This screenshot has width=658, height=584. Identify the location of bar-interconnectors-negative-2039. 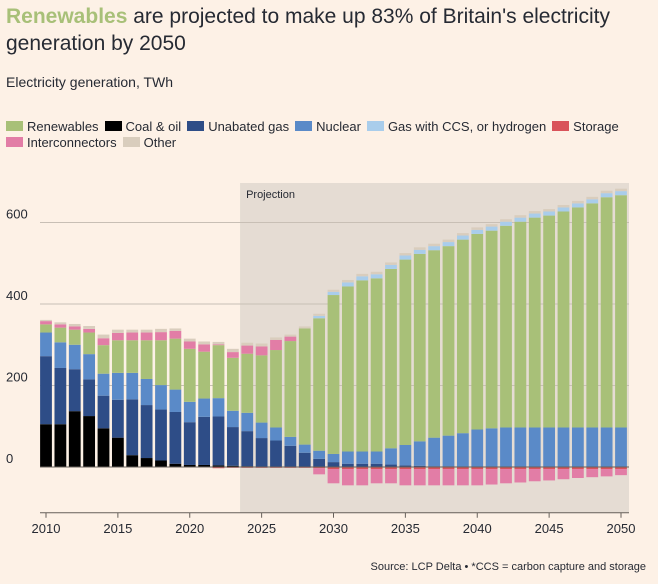
(462, 477).